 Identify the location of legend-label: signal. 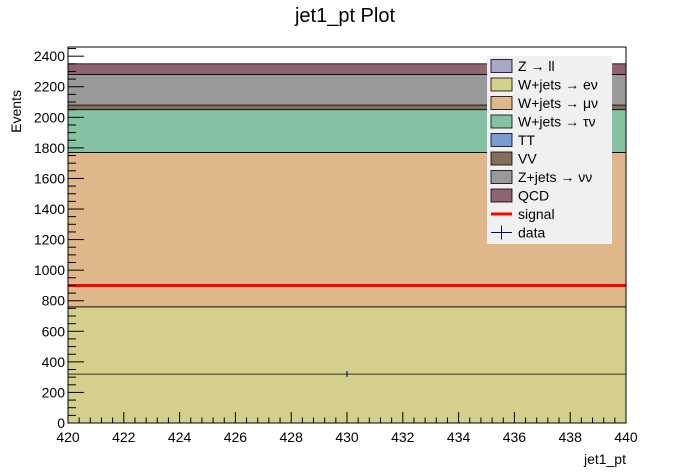
(536, 214).